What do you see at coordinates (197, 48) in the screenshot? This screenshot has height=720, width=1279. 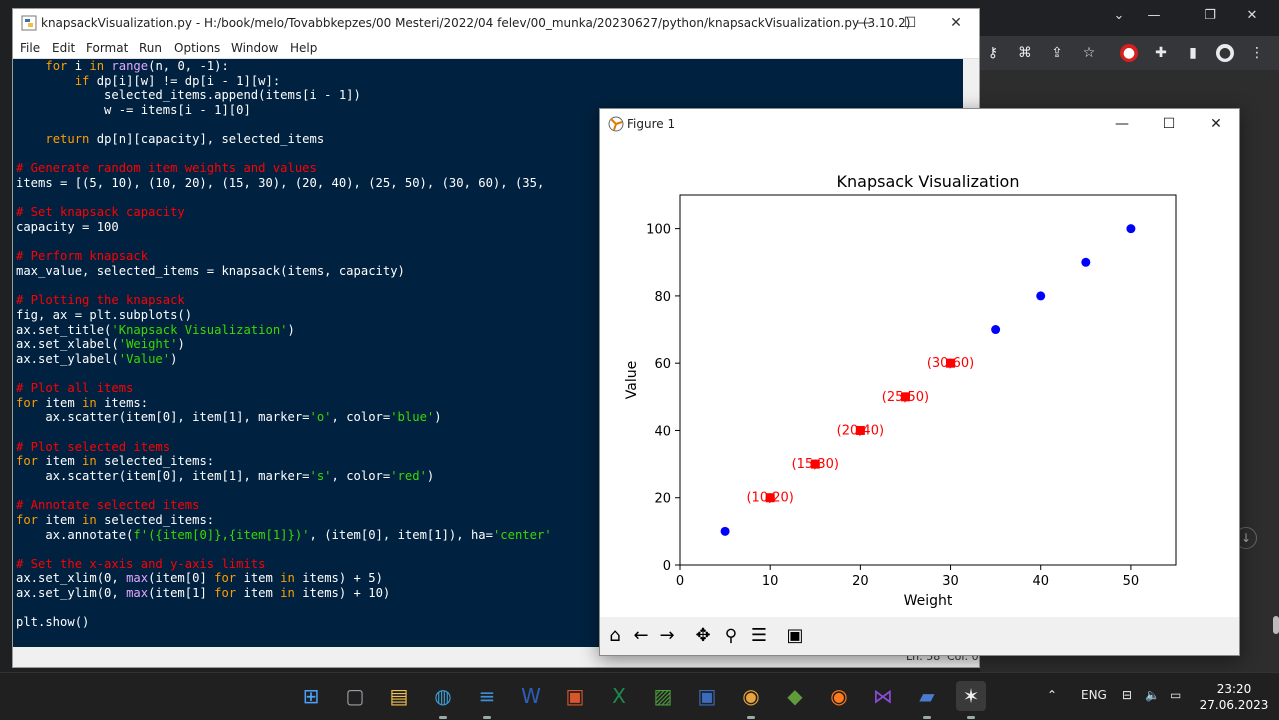 I see `menu-options: Options` at bounding box center [197, 48].